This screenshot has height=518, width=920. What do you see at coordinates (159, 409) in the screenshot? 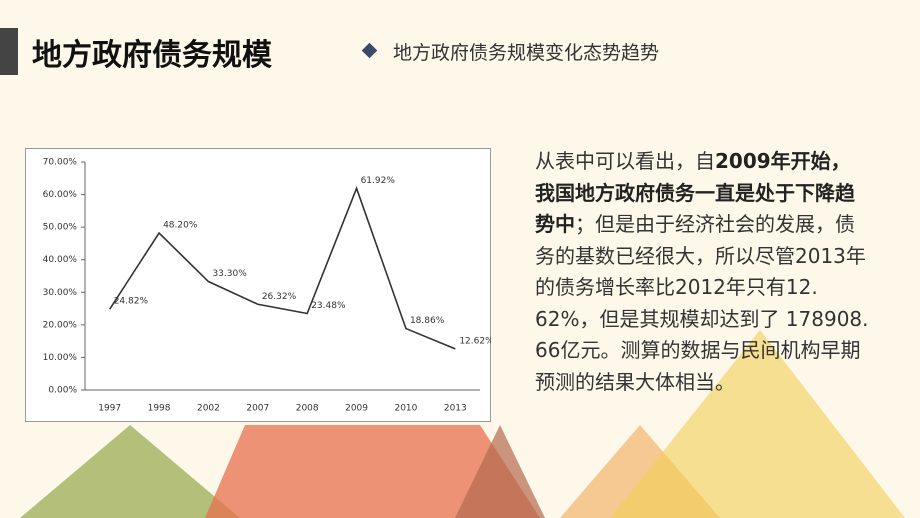
I see `x-tick-label: 1998` at bounding box center [159, 409].